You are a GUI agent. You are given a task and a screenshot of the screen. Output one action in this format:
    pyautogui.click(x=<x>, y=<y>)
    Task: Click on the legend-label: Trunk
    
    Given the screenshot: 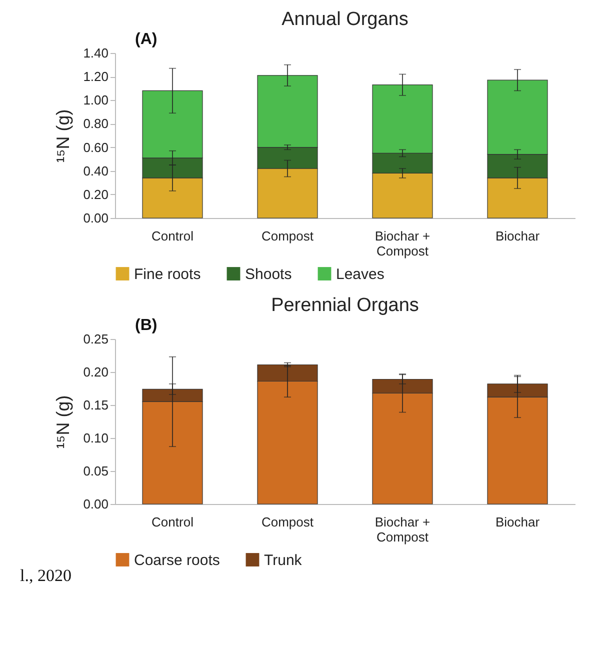 What is the action you would take?
    pyautogui.click(x=283, y=560)
    